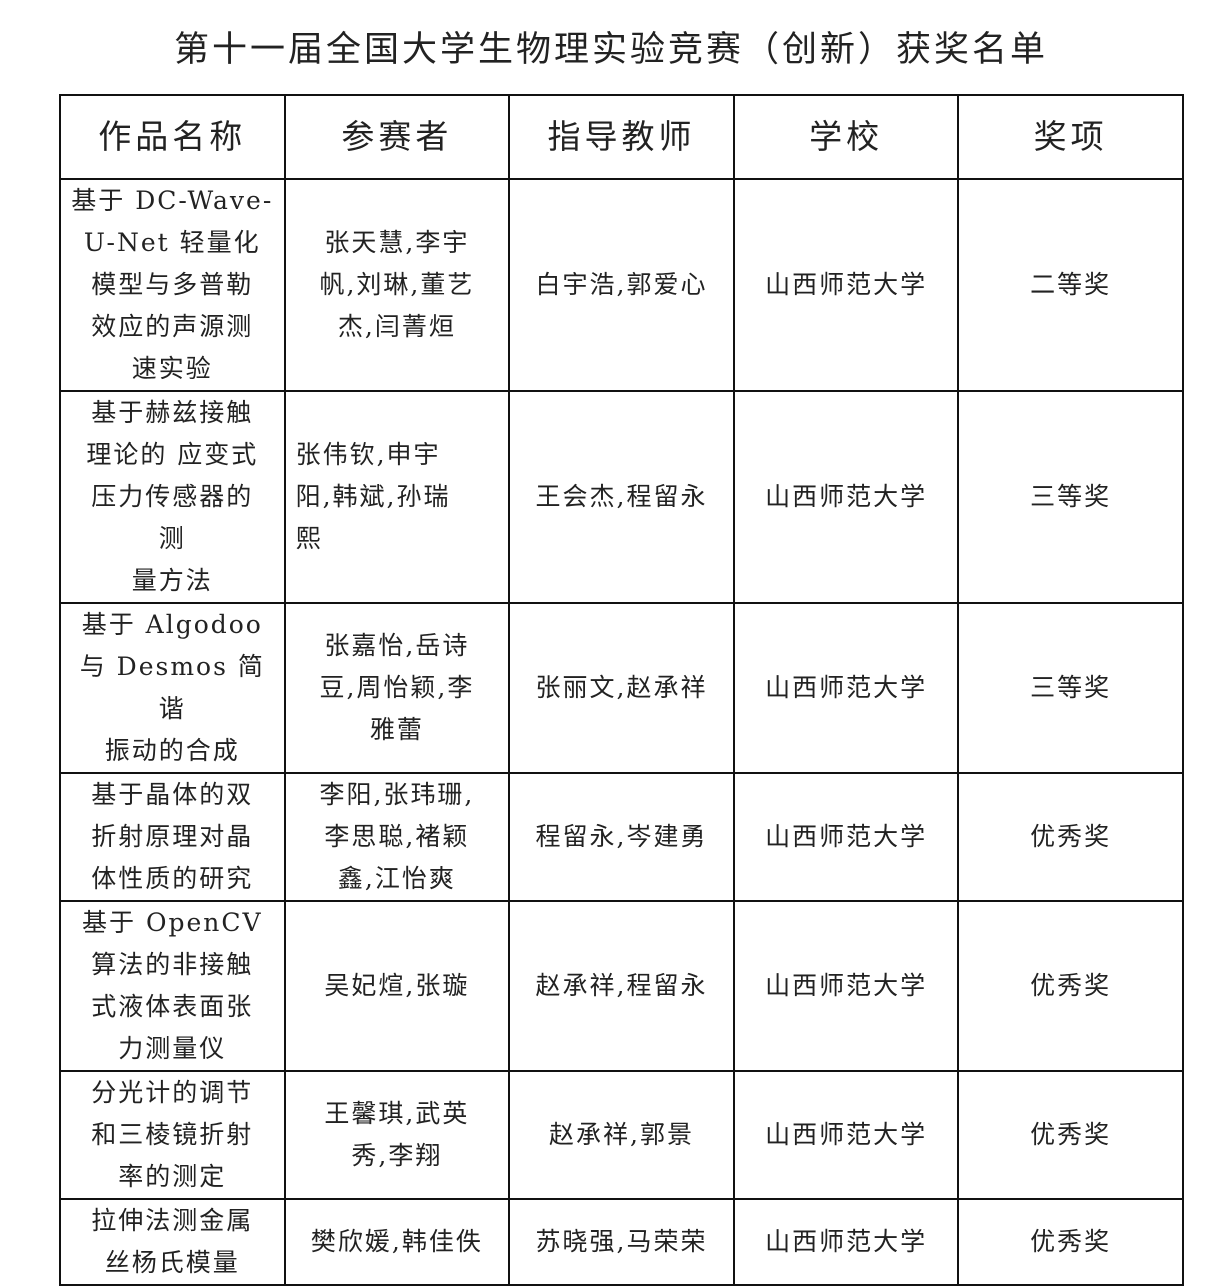 The width and height of the screenshot is (1222, 1286). What do you see at coordinates (397, 986) in the screenshot?
I see `cell-participants: 吴妃煊,张璇` at bounding box center [397, 986].